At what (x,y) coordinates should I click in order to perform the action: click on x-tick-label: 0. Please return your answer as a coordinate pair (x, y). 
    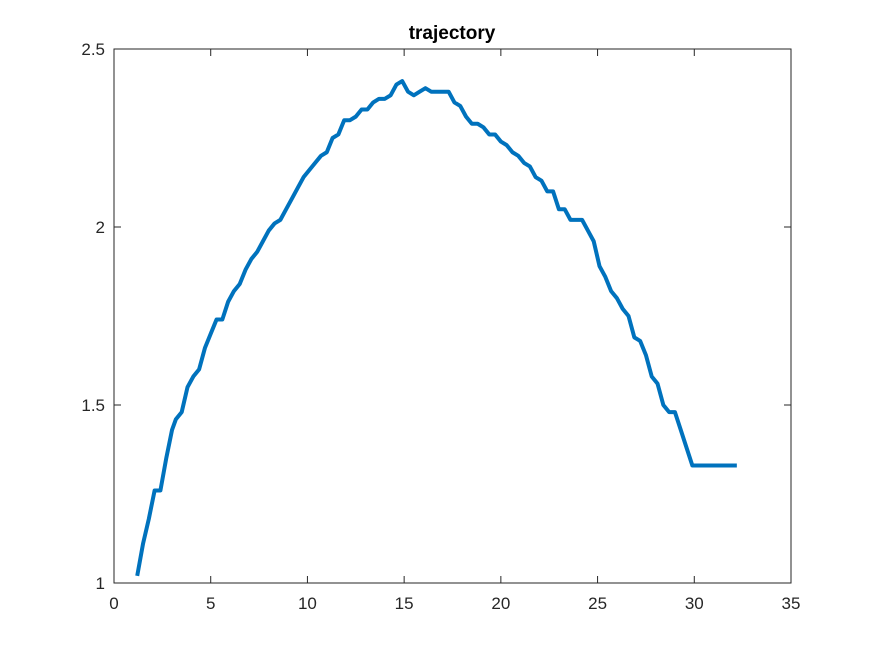
    Looking at the image, I should click on (113, 603).